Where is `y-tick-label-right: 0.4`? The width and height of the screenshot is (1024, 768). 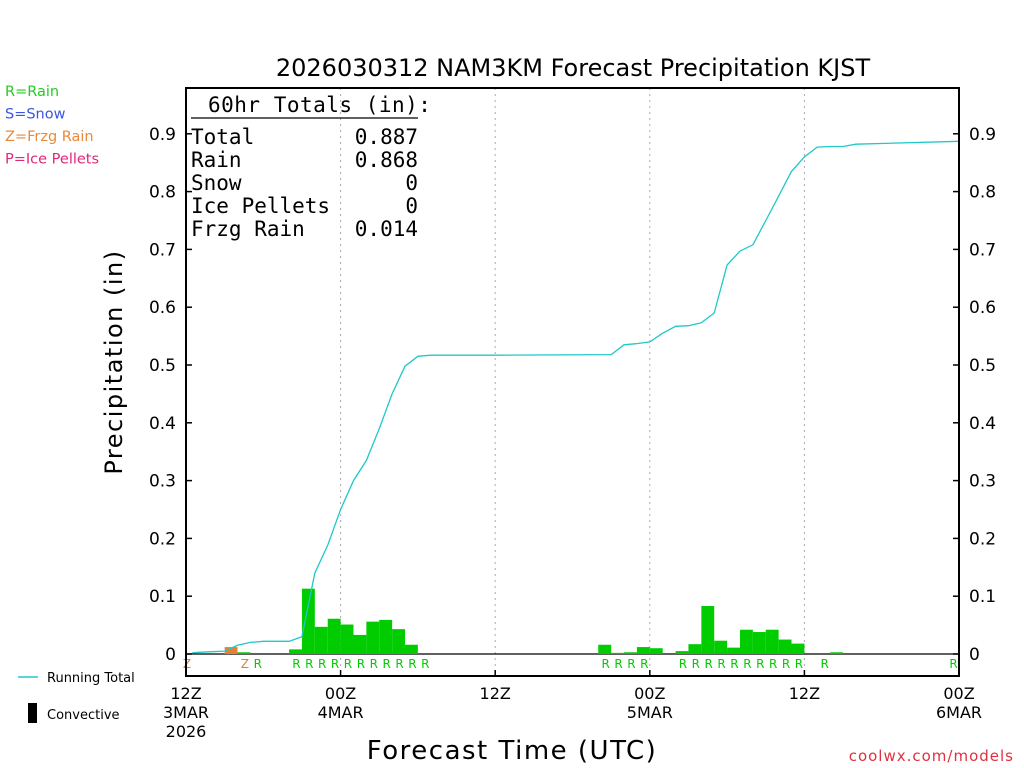
y-tick-label-right: 0.4 is located at coordinates (982, 424).